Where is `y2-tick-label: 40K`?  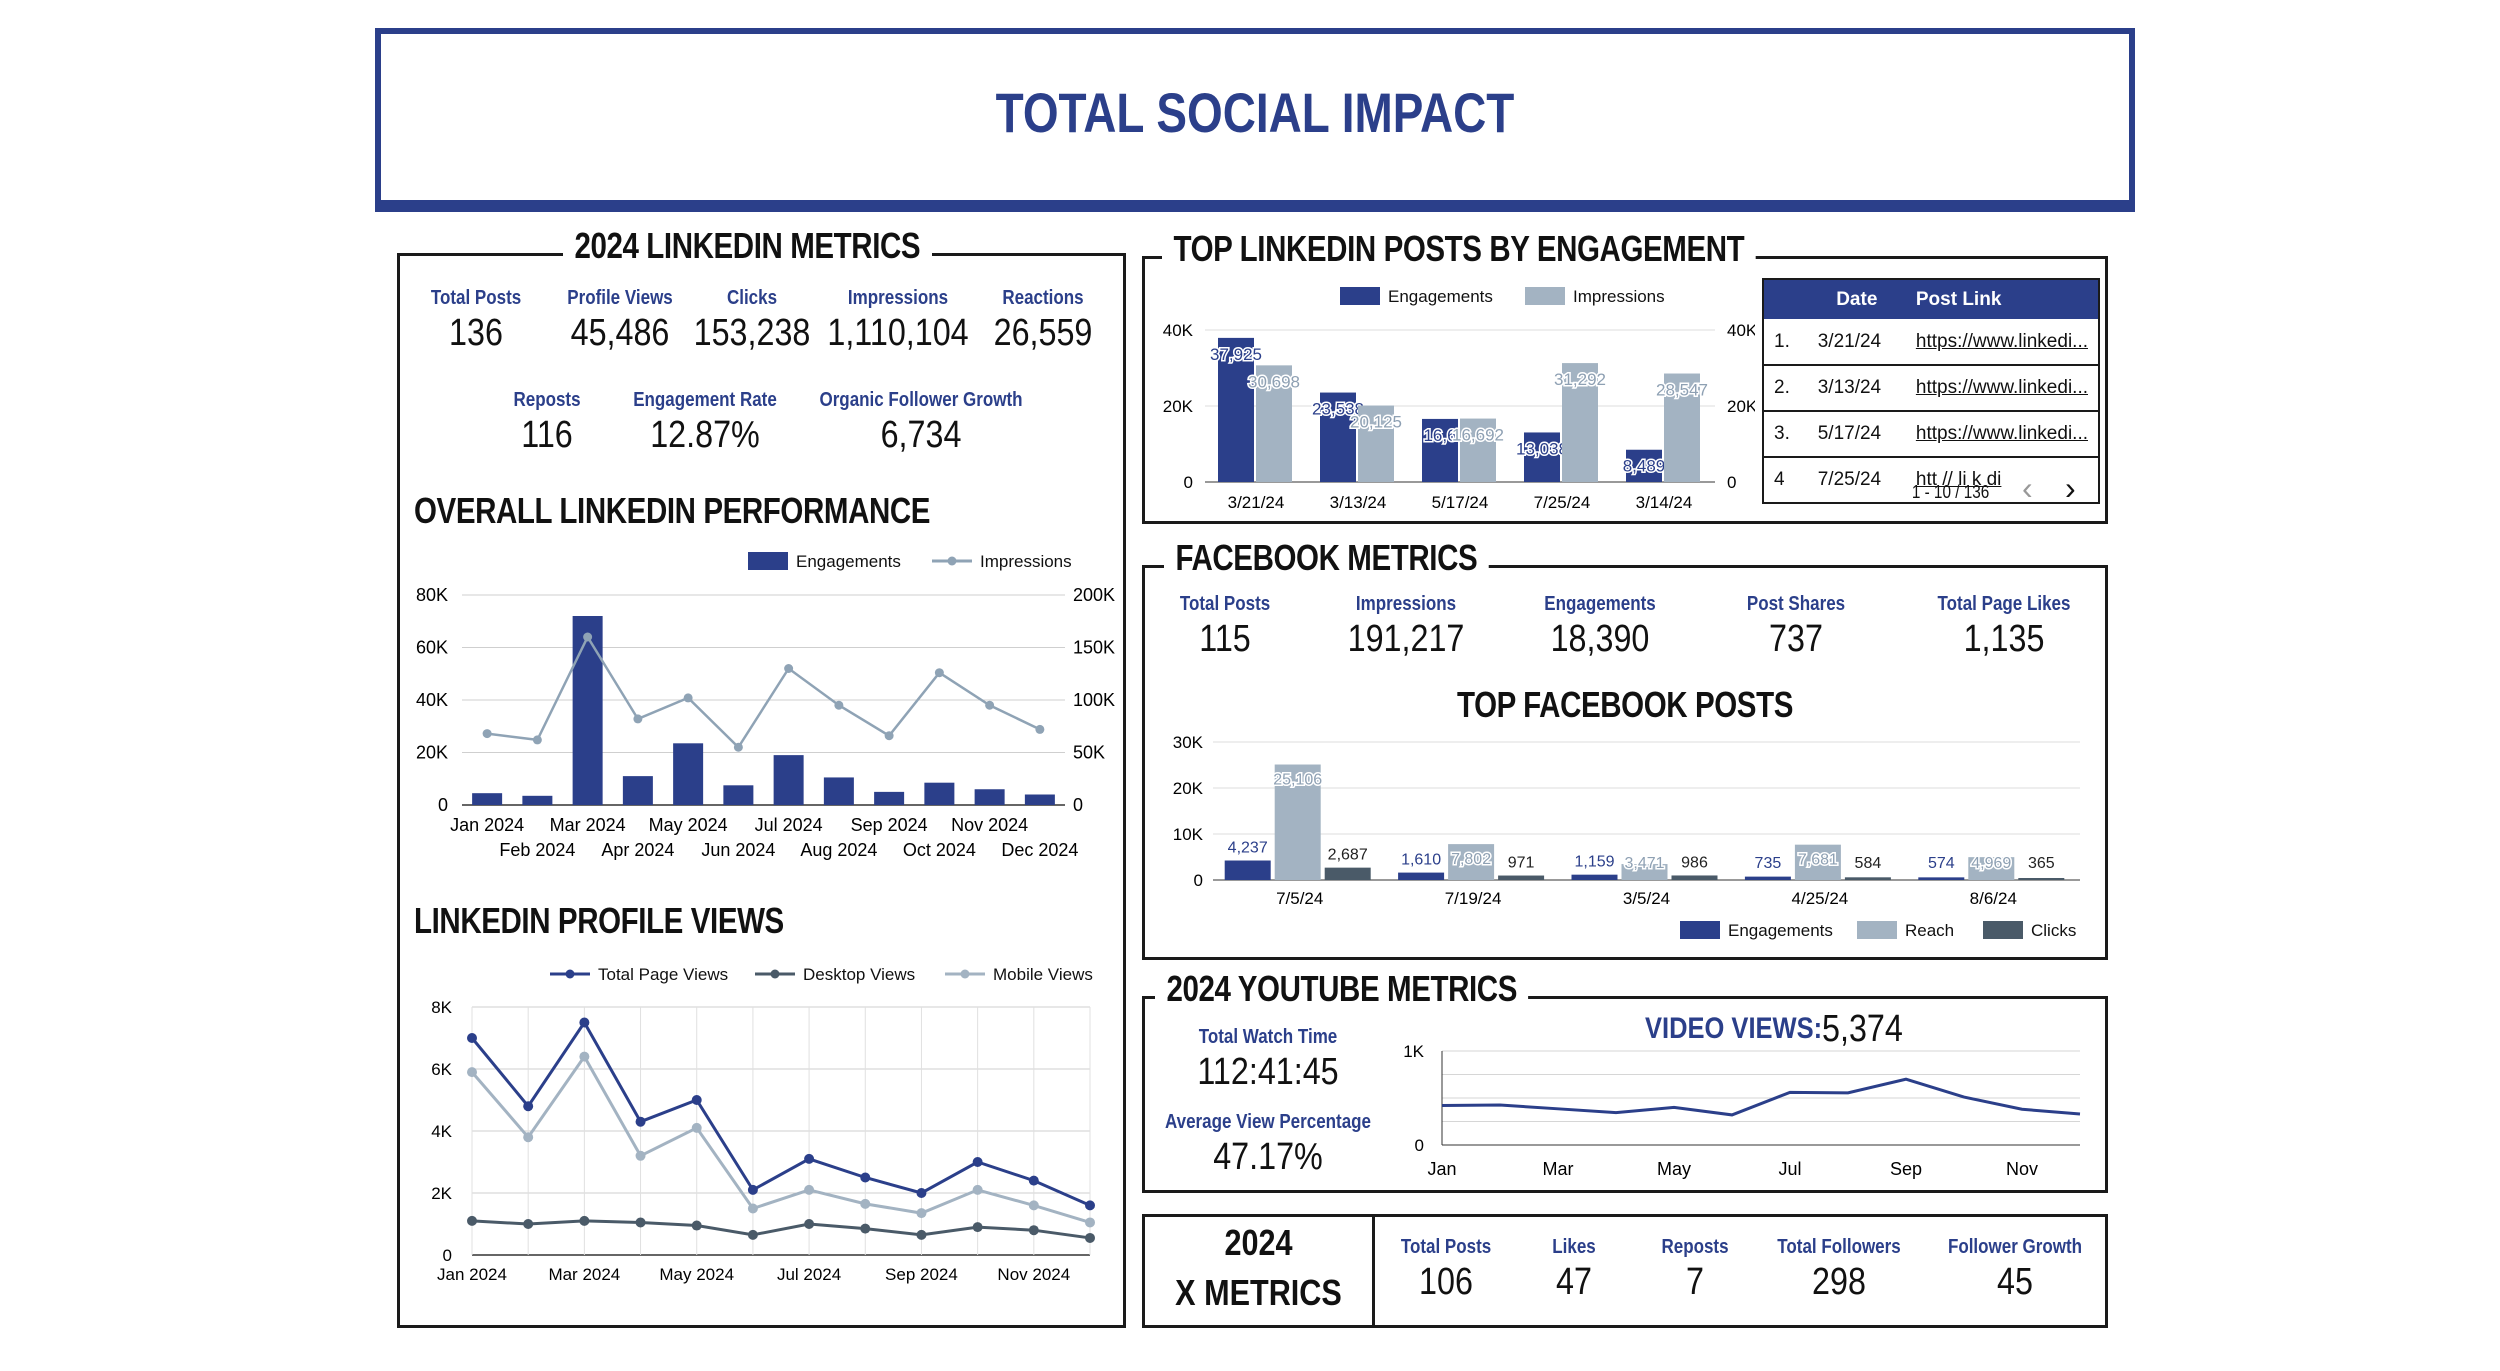 y2-tick-label: 40K is located at coordinates (1741, 330).